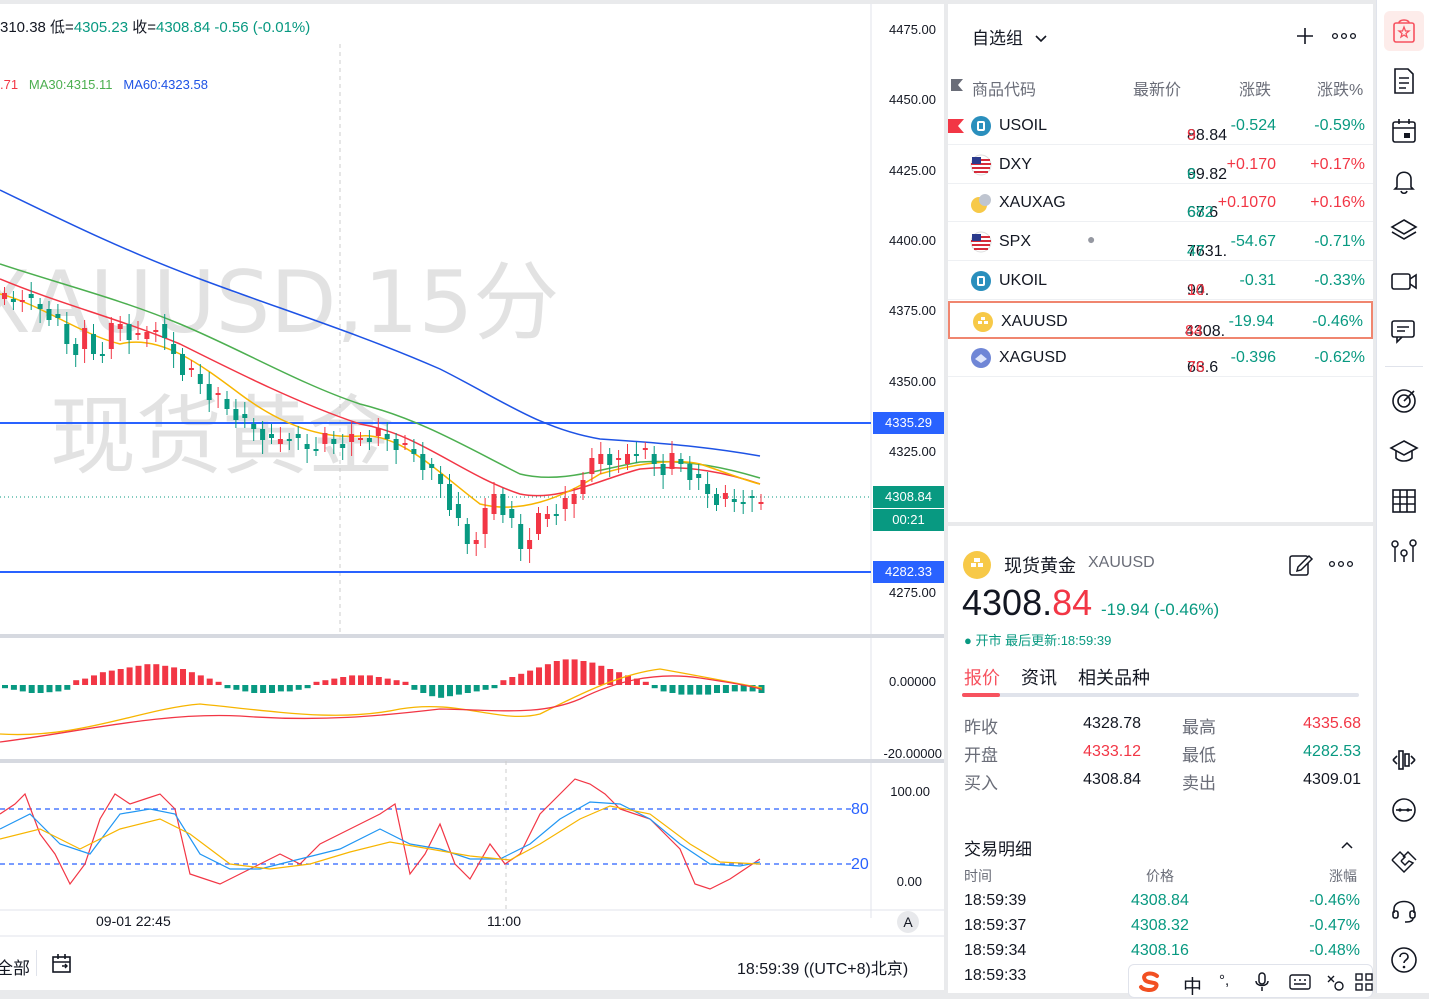 The image size is (1429, 999). Describe the element at coordinates (1160, 358) in the screenshot. I see `watchlist-row-xagusd: XAGUSD 63.6 76 -0.396 -0.62%` at that location.